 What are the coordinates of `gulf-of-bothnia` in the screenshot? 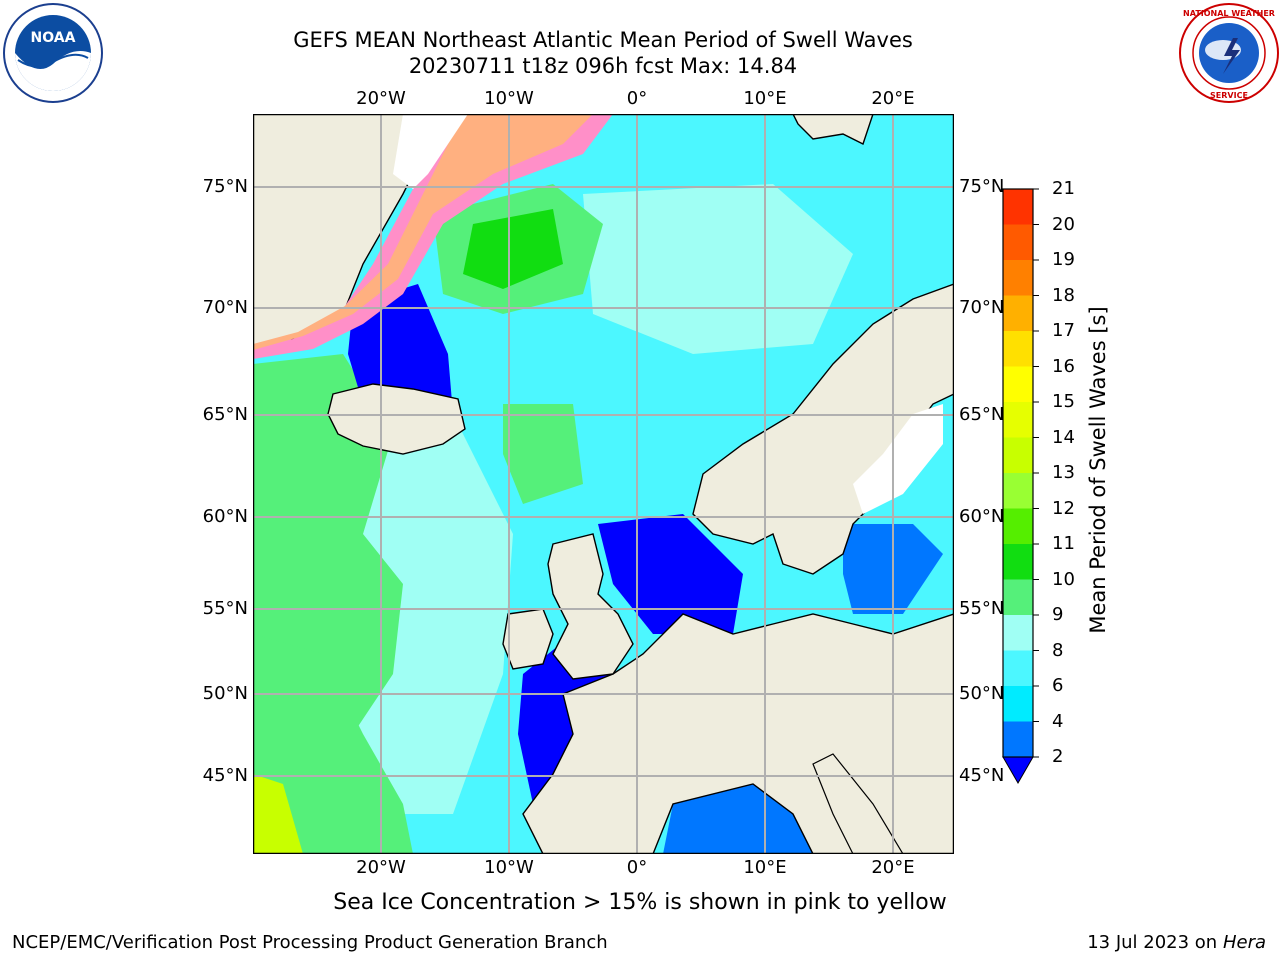 It's located at (898, 459).